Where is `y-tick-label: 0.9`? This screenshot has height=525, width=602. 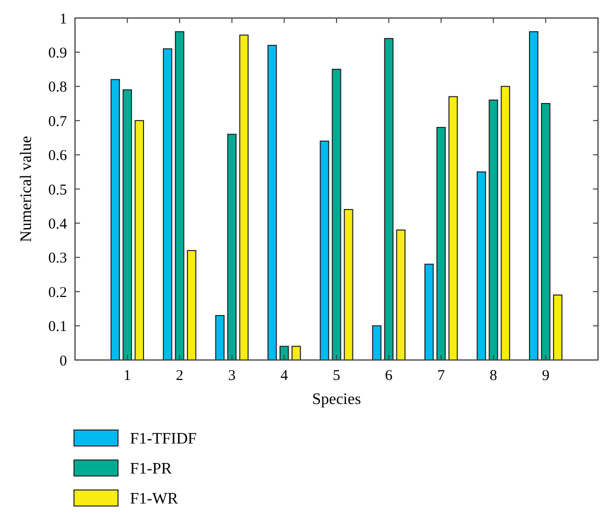
y-tick-label: 0.9 is located at coordinates (57, 53).